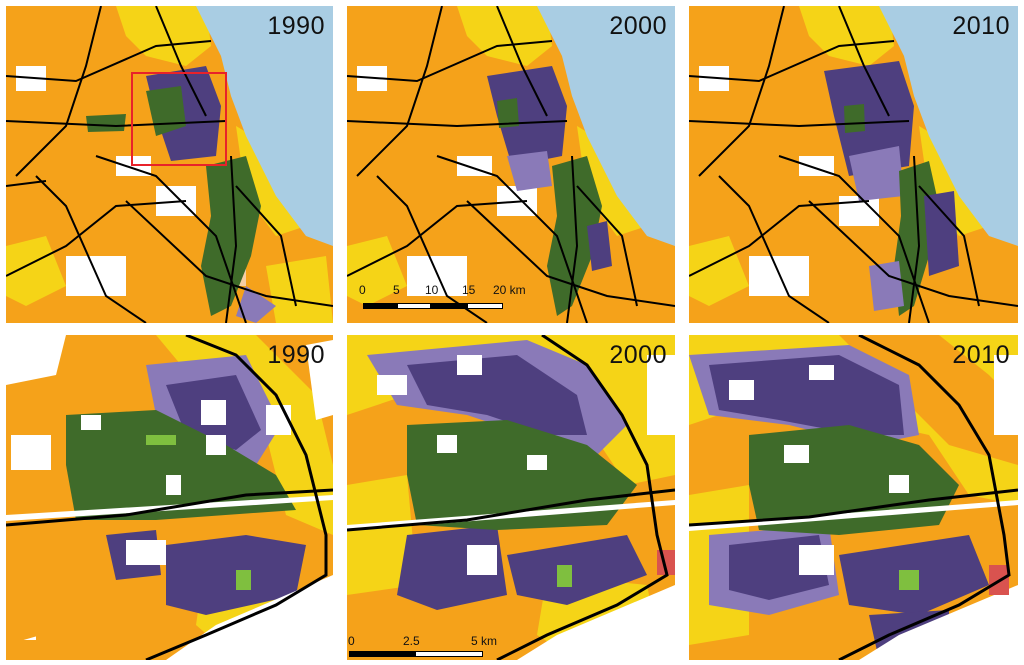  Describe the element at coordinates (442, 300) in the screenshot. I see `scale-bar-overview: 0 5 10 15 20 km` at that location.